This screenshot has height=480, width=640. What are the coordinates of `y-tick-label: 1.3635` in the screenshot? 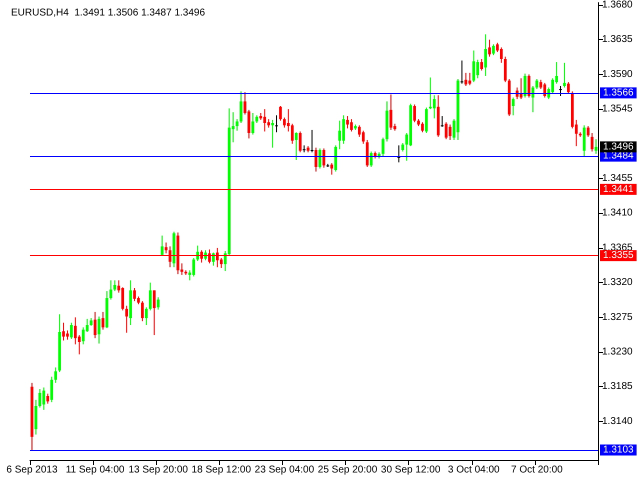 It's located at (618, 40).